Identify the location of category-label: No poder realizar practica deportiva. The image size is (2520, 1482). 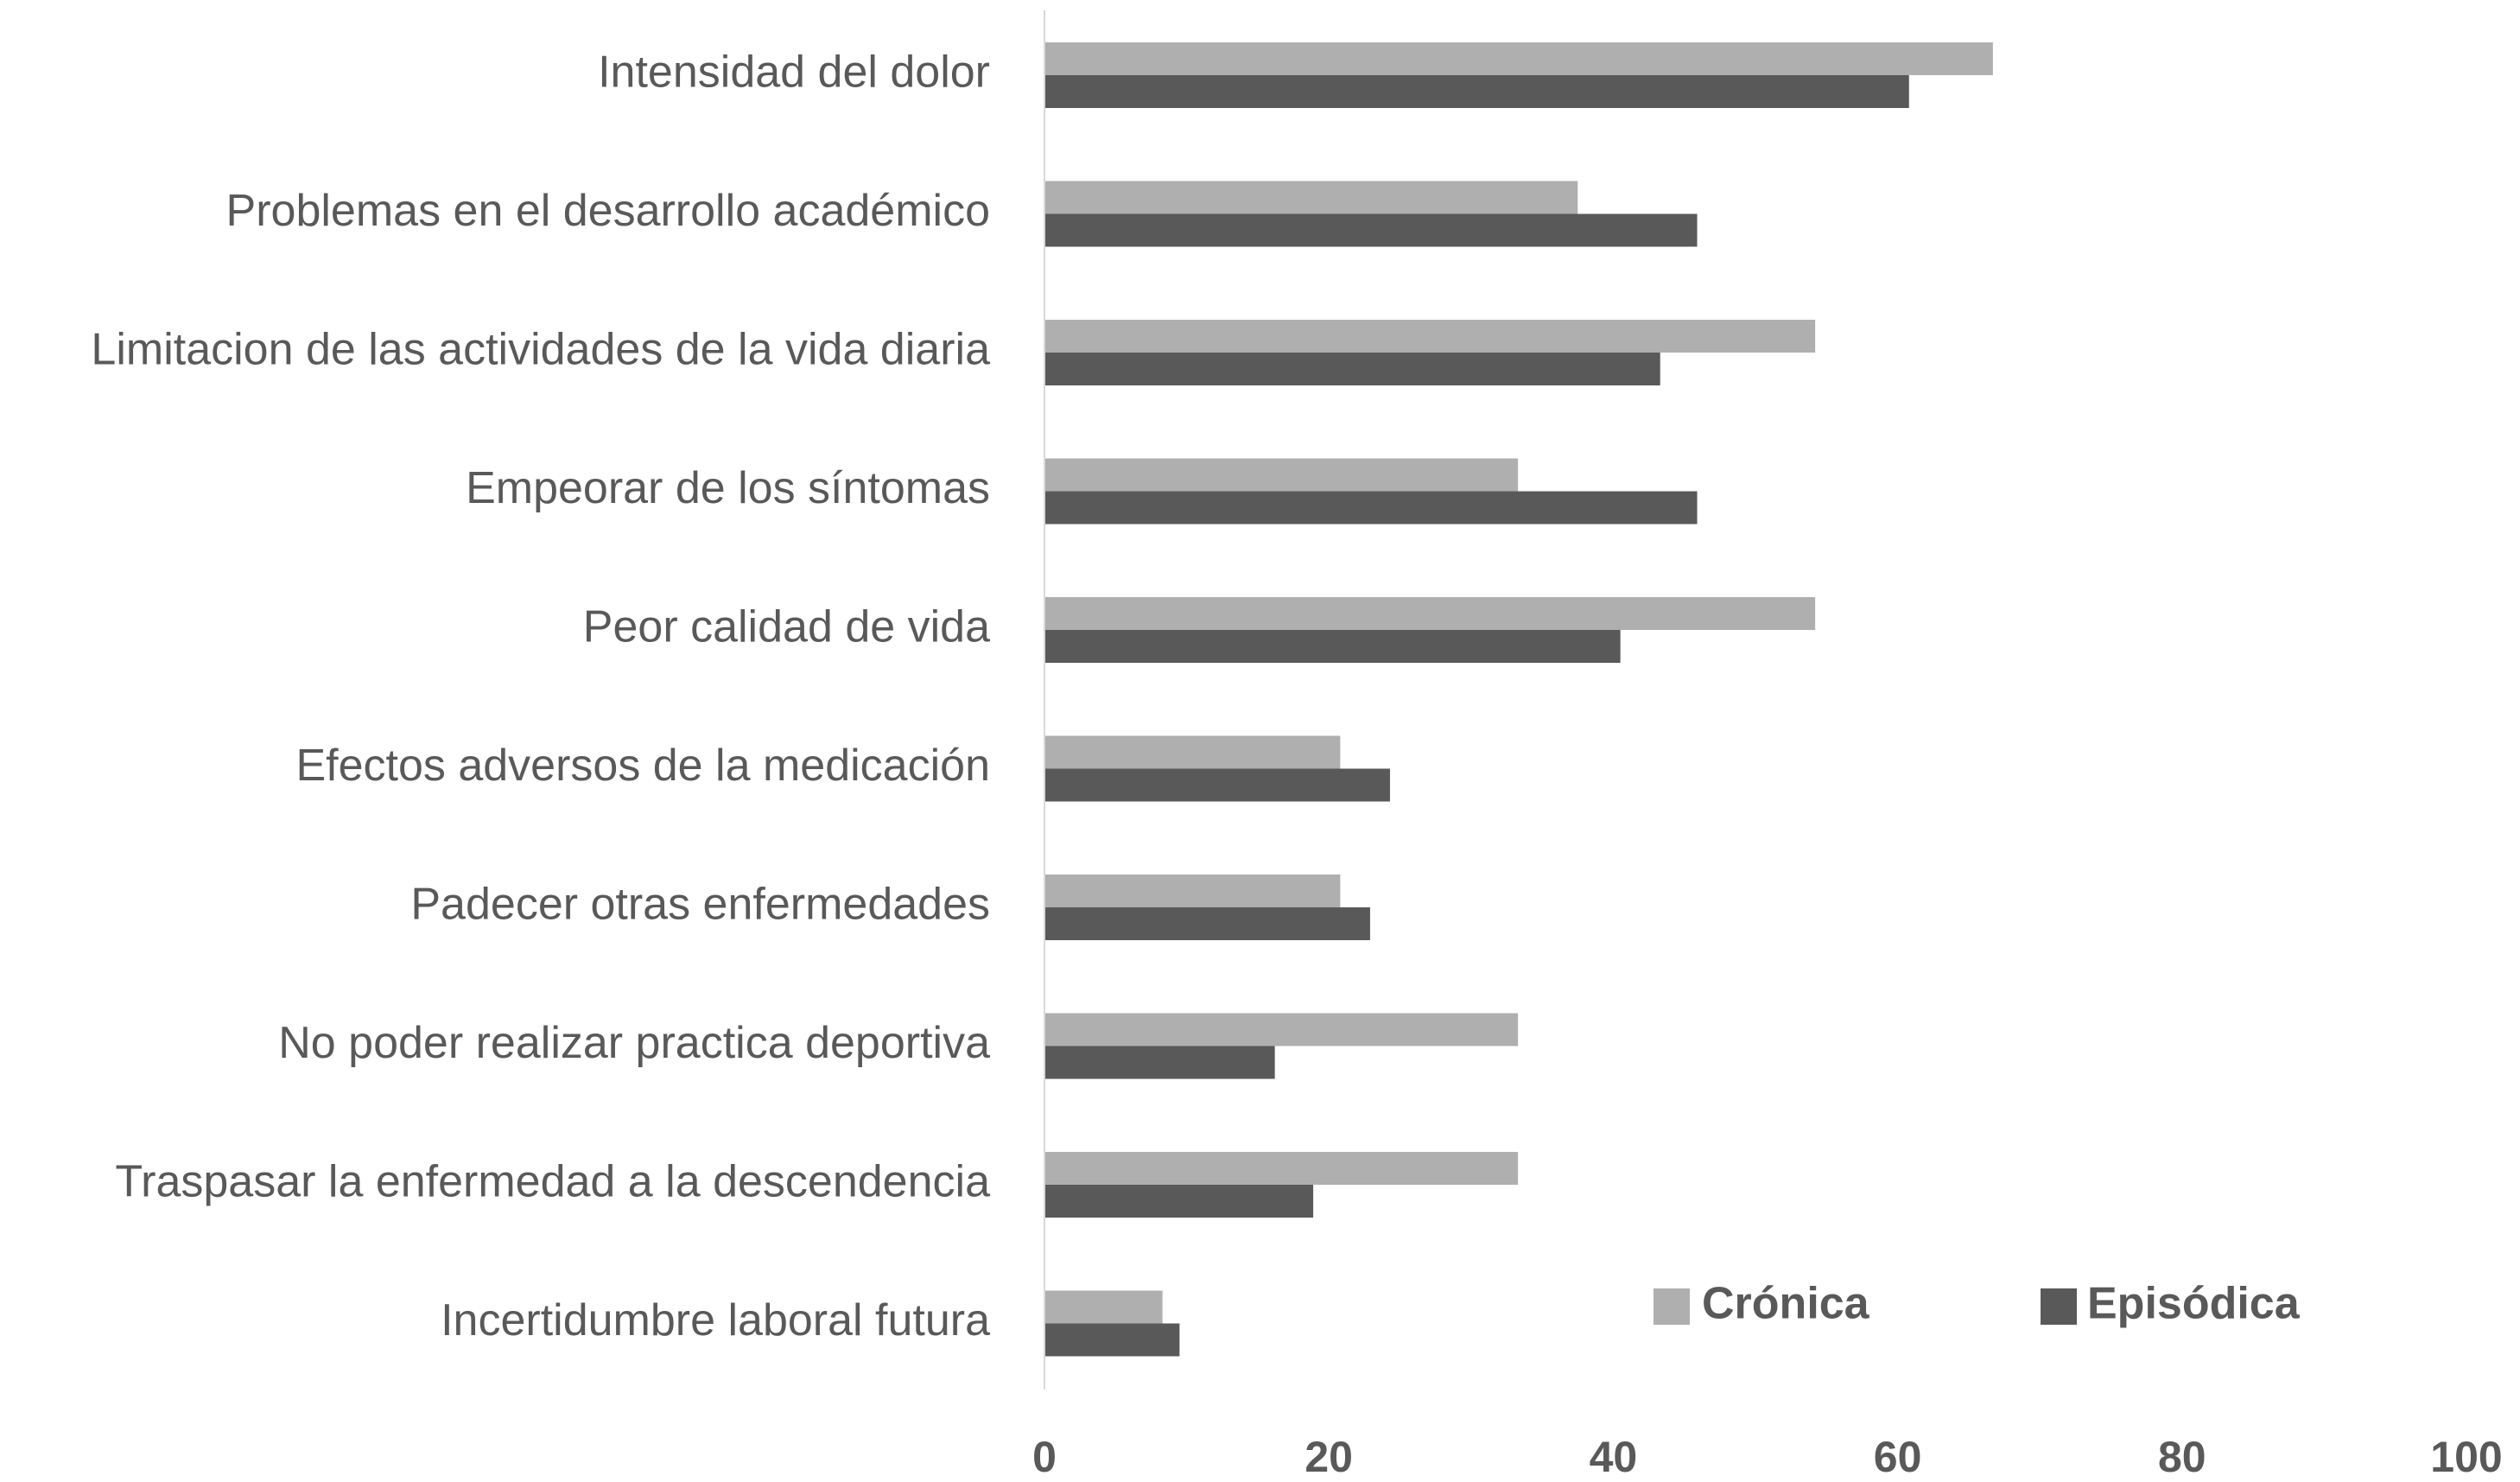
(634, 1043).